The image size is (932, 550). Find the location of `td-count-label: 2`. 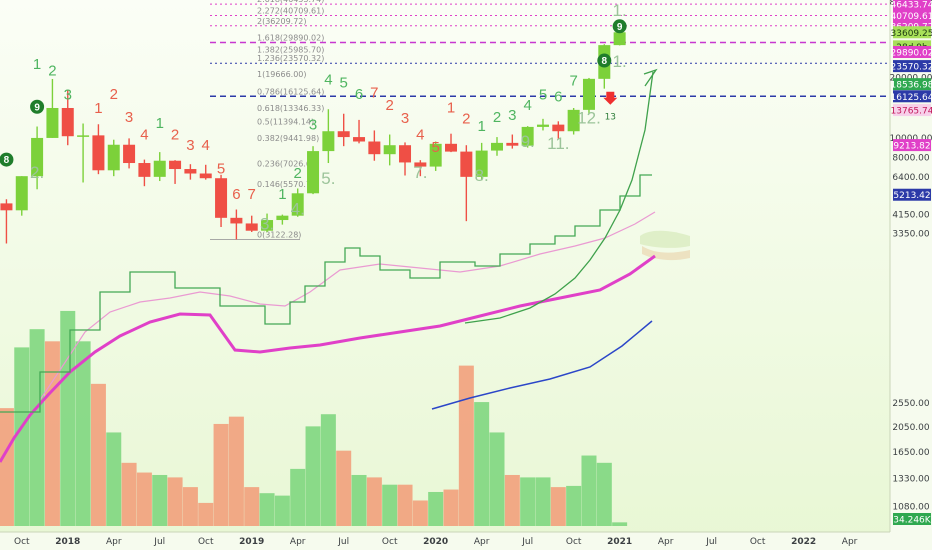

td-count-label: 2 is located at coordinates (497, 117).